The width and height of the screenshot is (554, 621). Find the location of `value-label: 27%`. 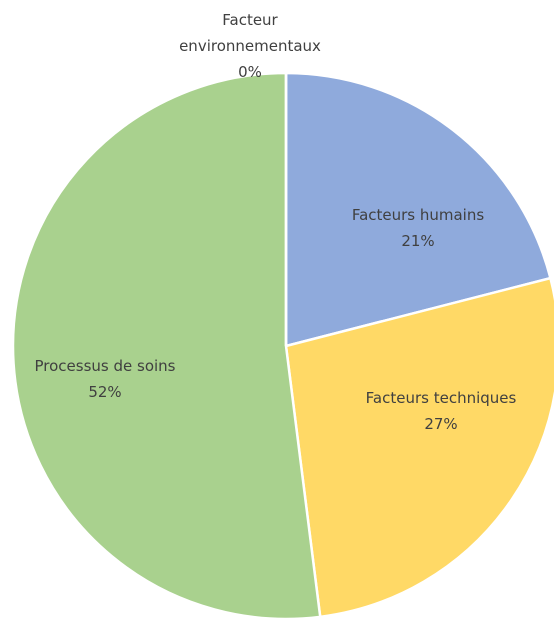

value-label: 27% is located at coordinates (441, 424).